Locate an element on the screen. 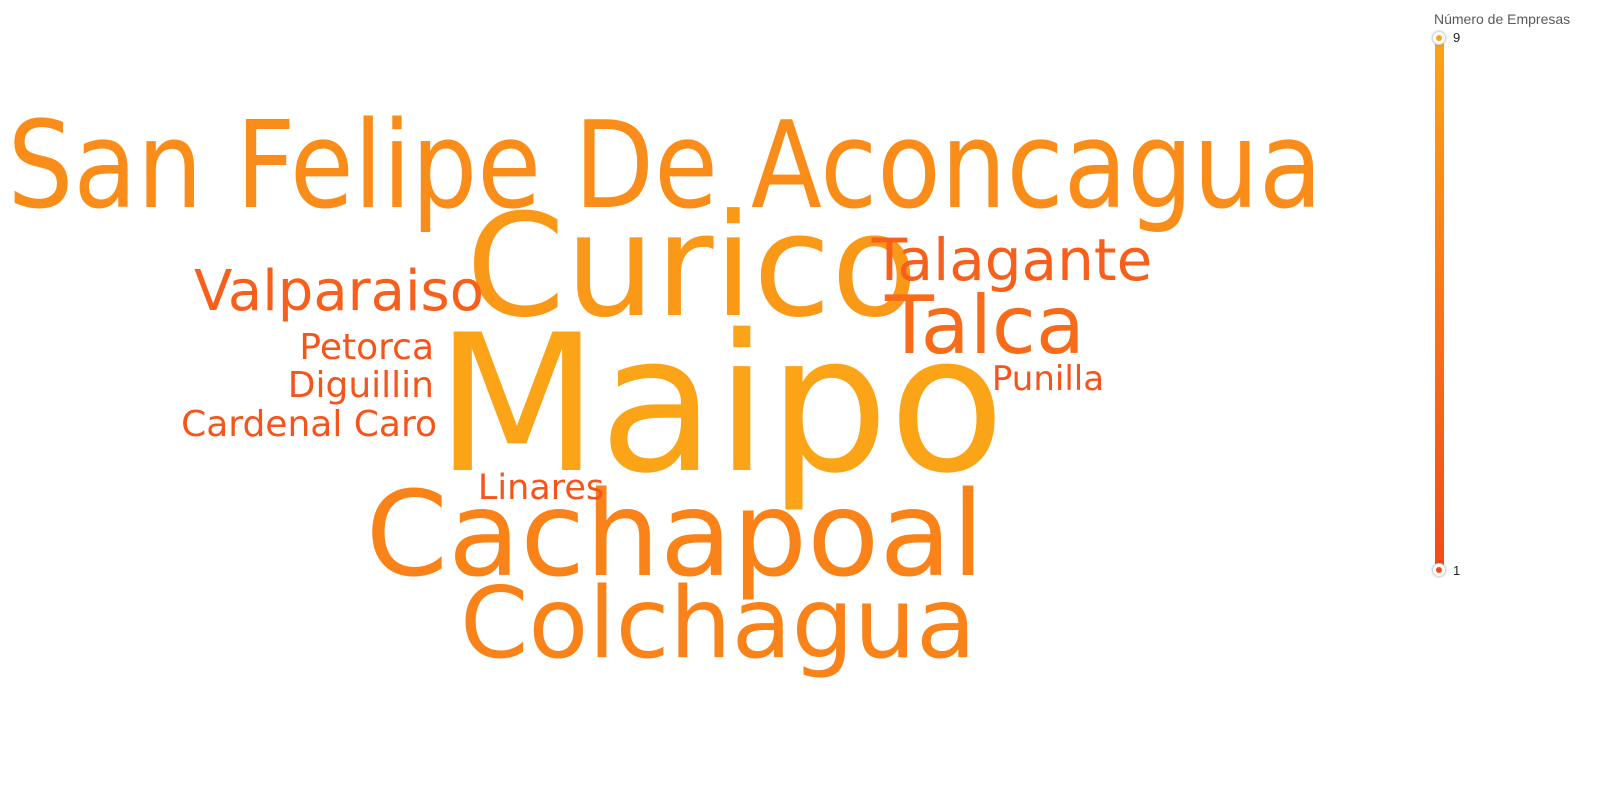  word-talca: Talca is located at coordinates (984, 325).